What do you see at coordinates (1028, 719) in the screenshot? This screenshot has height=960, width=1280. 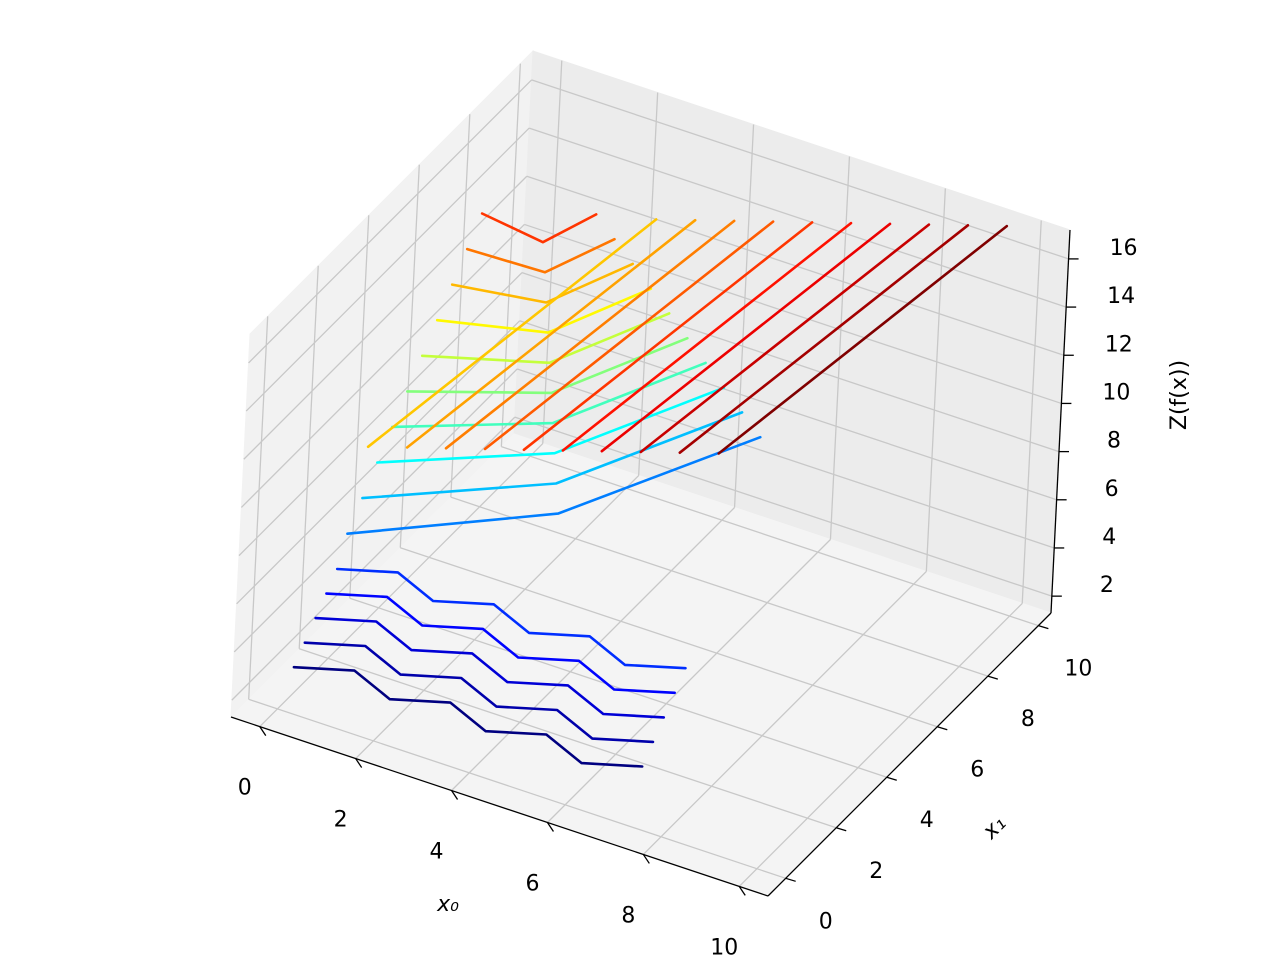 I see `y-tick-label: 8` at bounding box center [1028, 719].